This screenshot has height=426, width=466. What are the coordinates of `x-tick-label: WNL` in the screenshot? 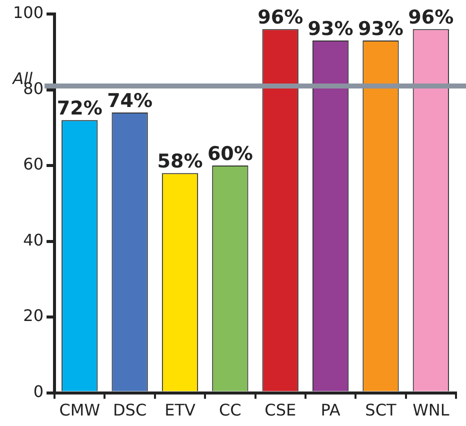 It's located at (431, 410).